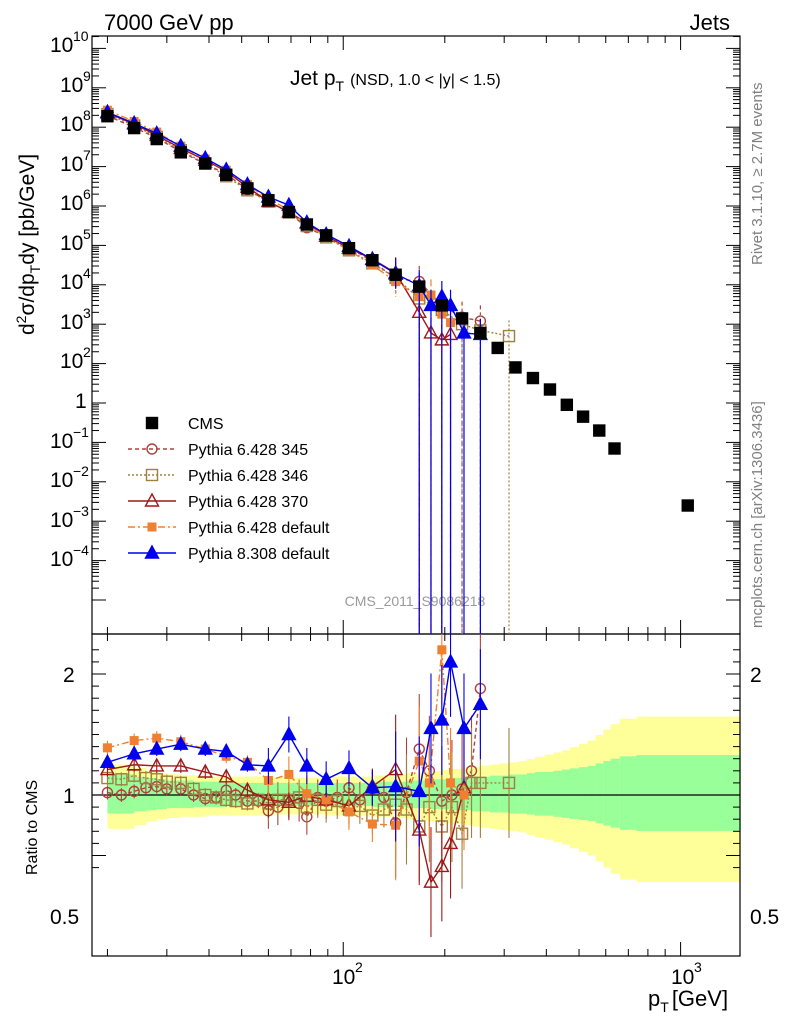  What do you see at coordinates (152, 423) in the screenshot?
I see `legend-marker-cms` at bounding box center [152, 423].